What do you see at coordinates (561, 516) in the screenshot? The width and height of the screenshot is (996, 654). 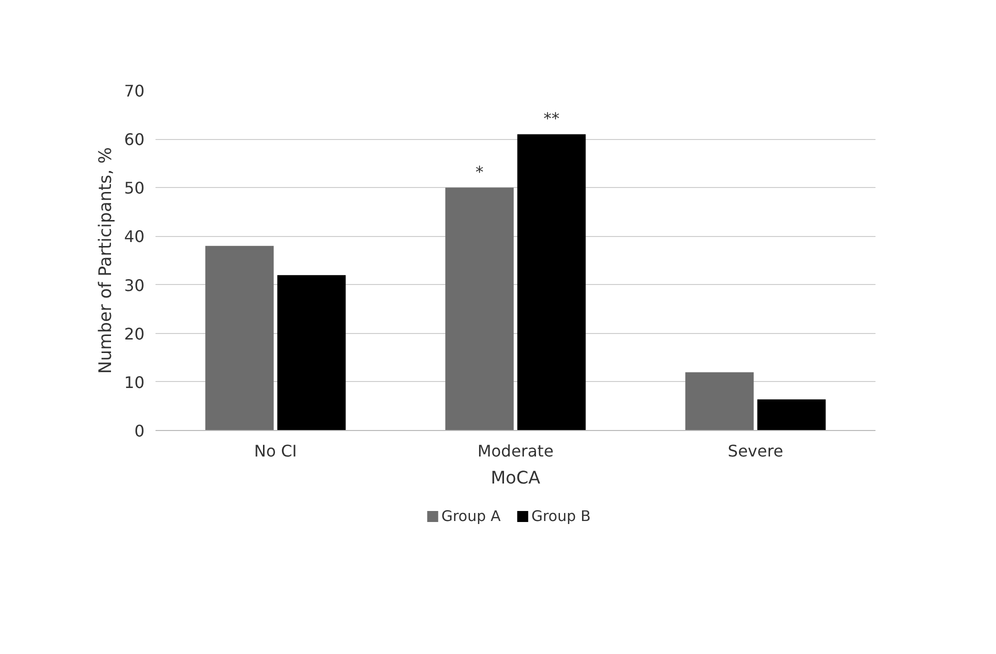 I see `legend-label: Group B` at bounding box center [561, 516].